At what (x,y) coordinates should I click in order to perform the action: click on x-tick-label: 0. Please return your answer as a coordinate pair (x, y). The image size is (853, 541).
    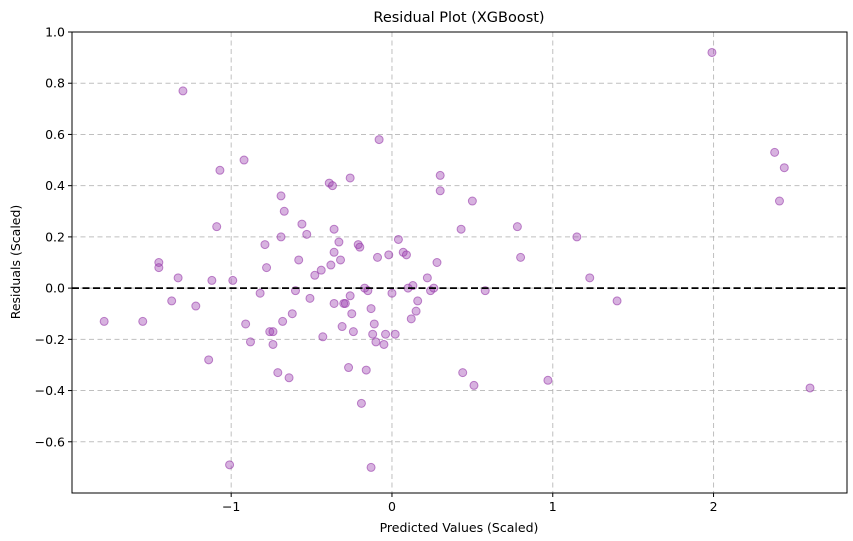
    Looking at the image, I should click on (392, 506).